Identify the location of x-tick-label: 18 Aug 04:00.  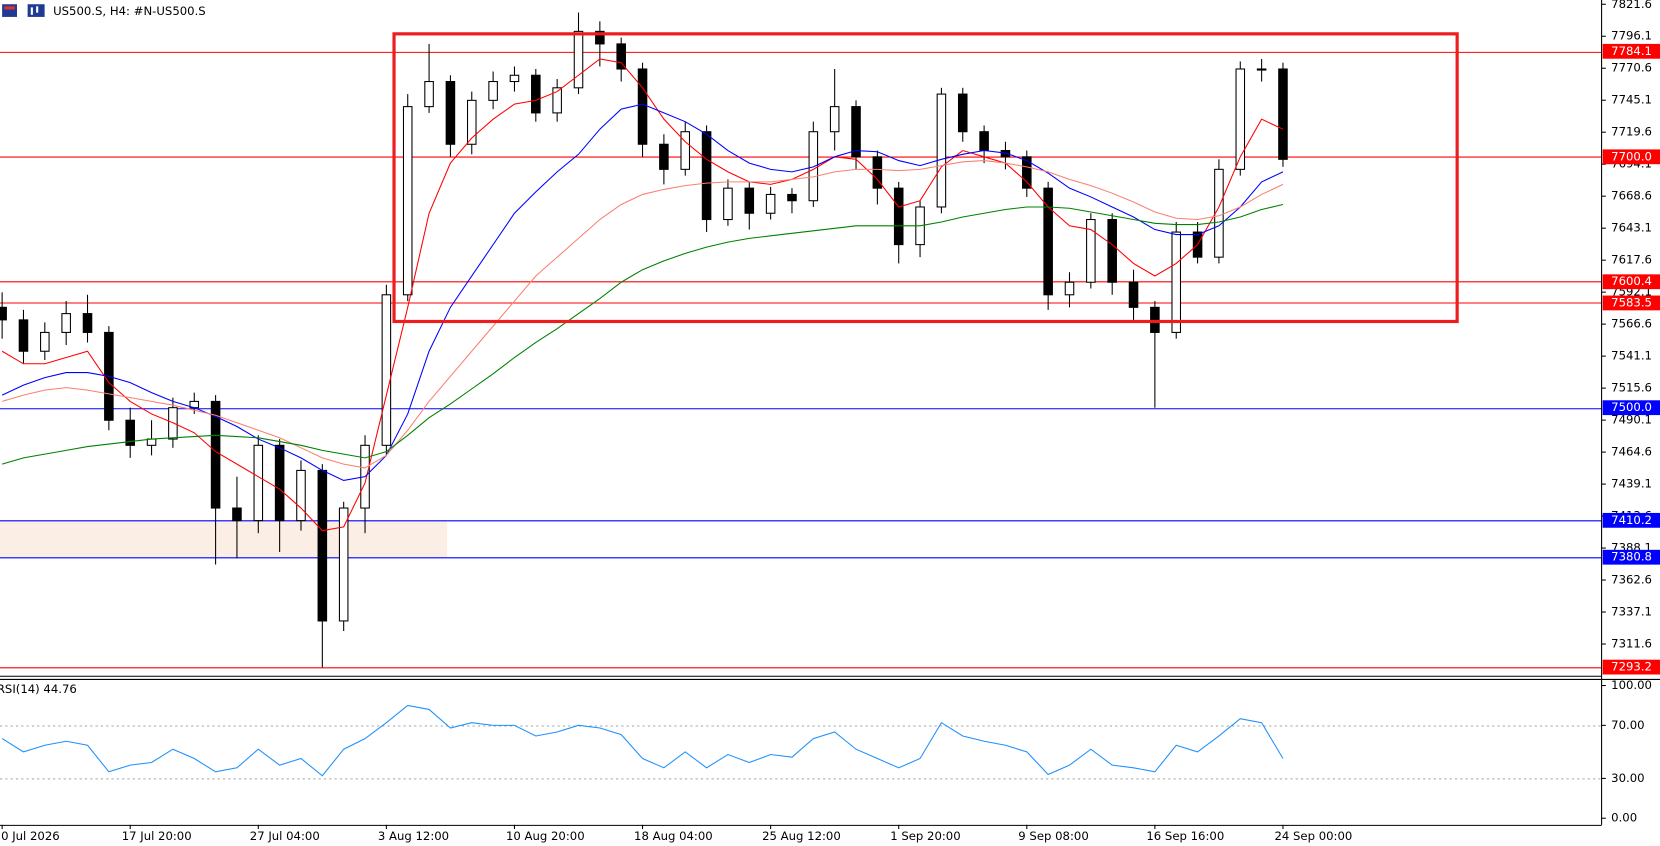
(673, 836).